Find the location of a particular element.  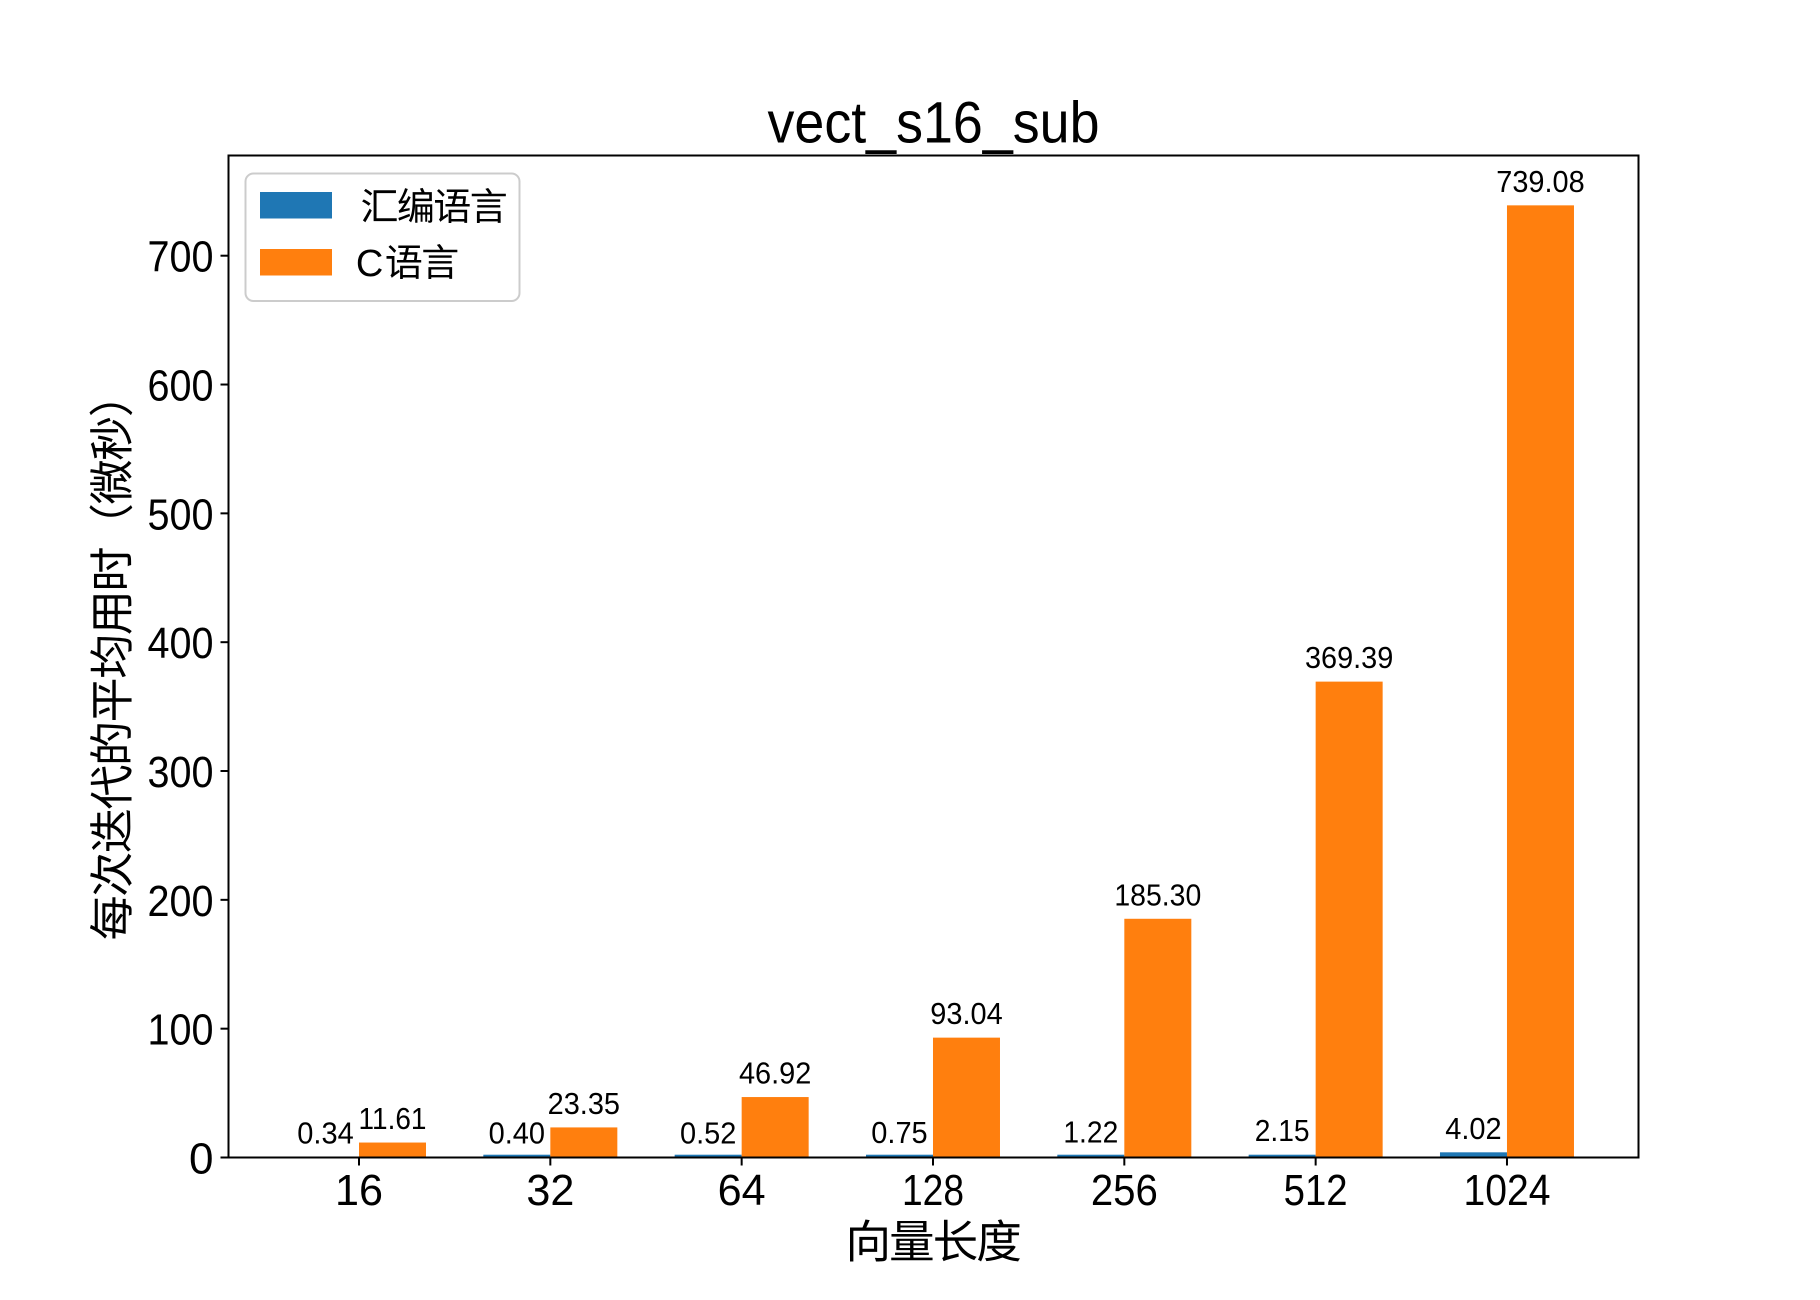

svg-text: C is located at coordinates (369, 264).